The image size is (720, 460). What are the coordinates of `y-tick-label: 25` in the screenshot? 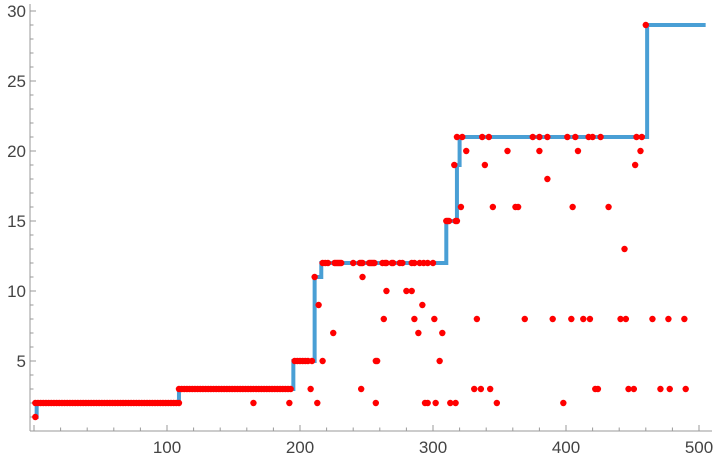 It's located at (16, 81).